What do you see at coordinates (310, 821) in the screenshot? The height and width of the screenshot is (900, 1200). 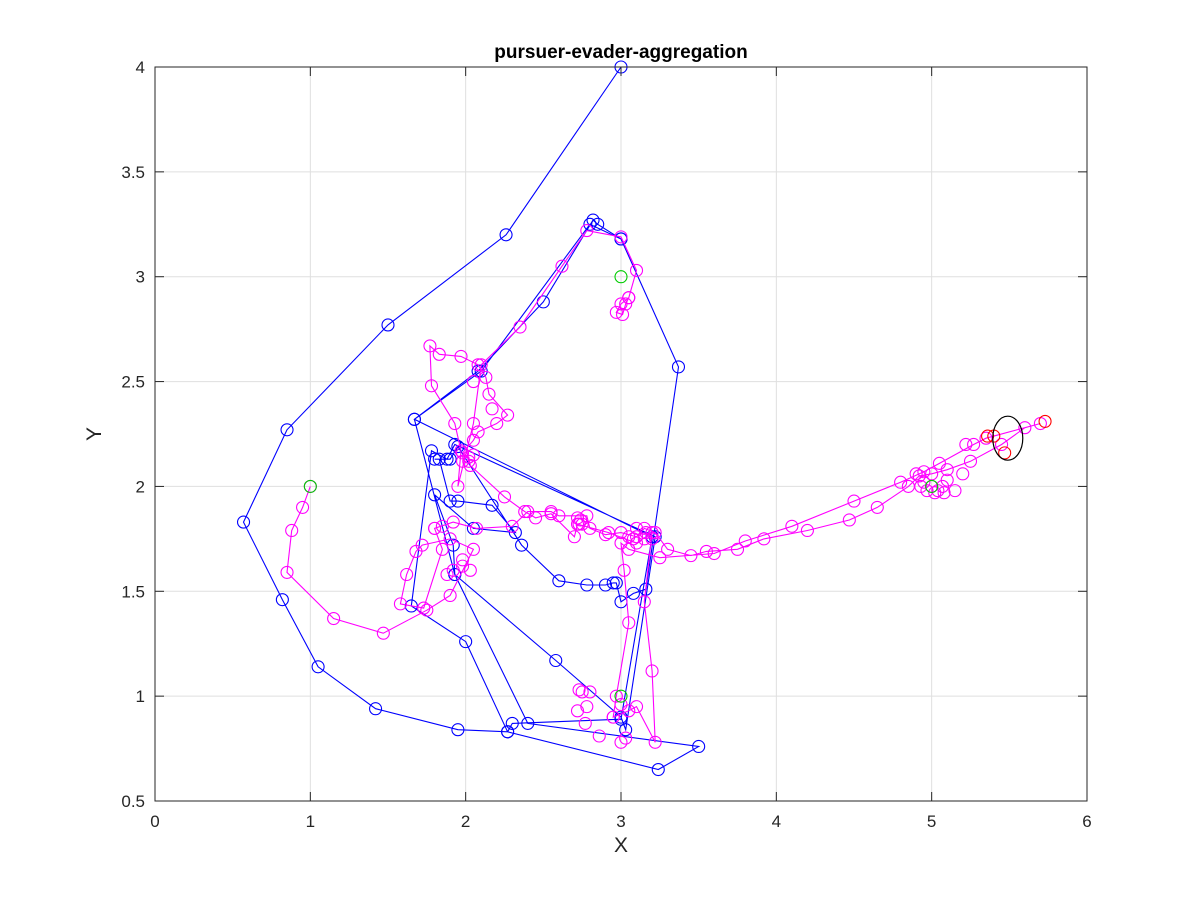 I see `x-tick-label: 1` at bounding box center [310, 821].